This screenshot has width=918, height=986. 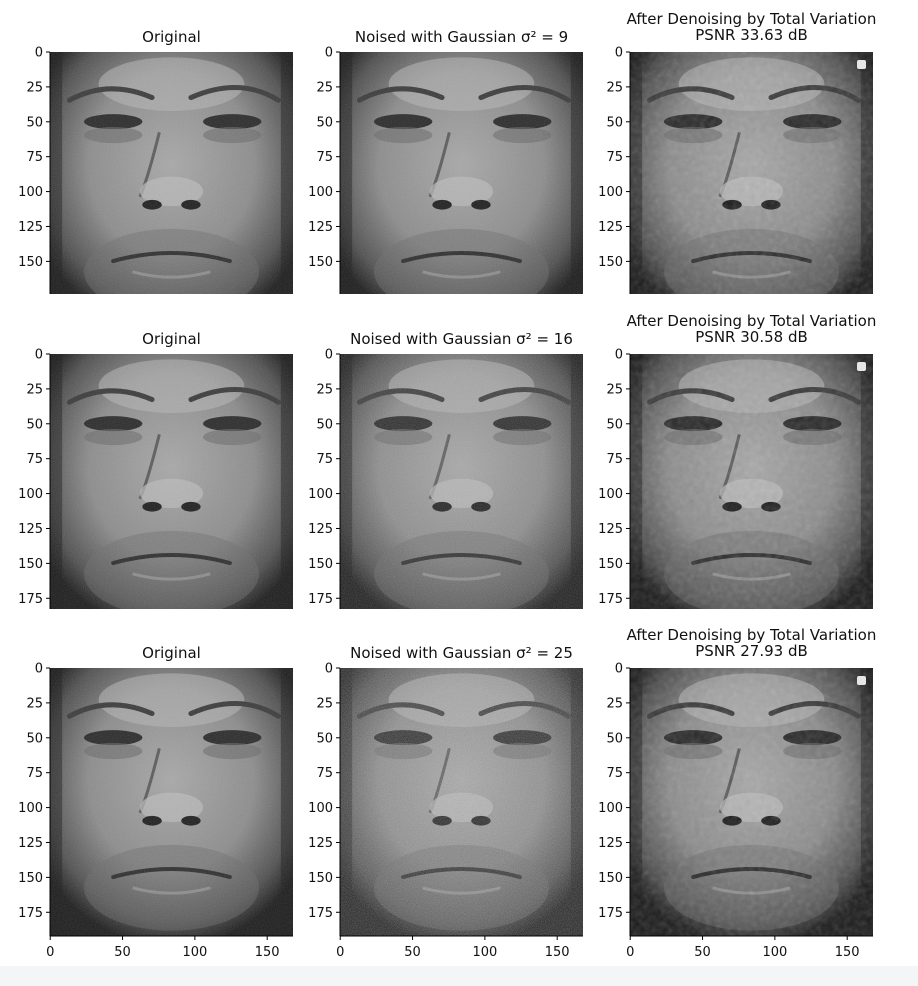 I want to click on panel-subtitle: PSNR 30.58 dB, so click(x=751, y=337).